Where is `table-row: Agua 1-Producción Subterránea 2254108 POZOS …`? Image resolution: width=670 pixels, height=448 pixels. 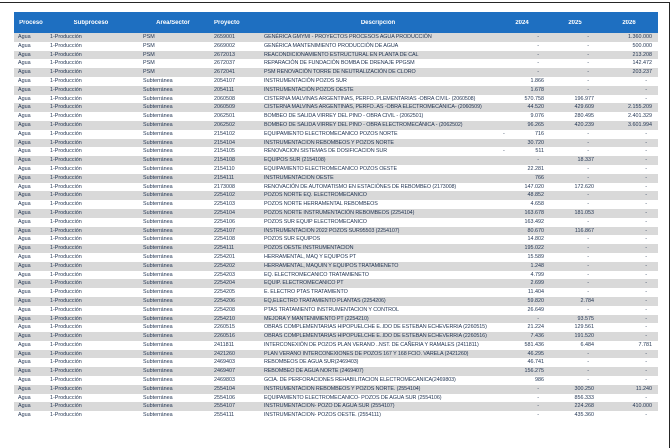
table-row: Agua 1-Producción Subterránea 2254108 POZOS … is located at coordinates (336, 239).